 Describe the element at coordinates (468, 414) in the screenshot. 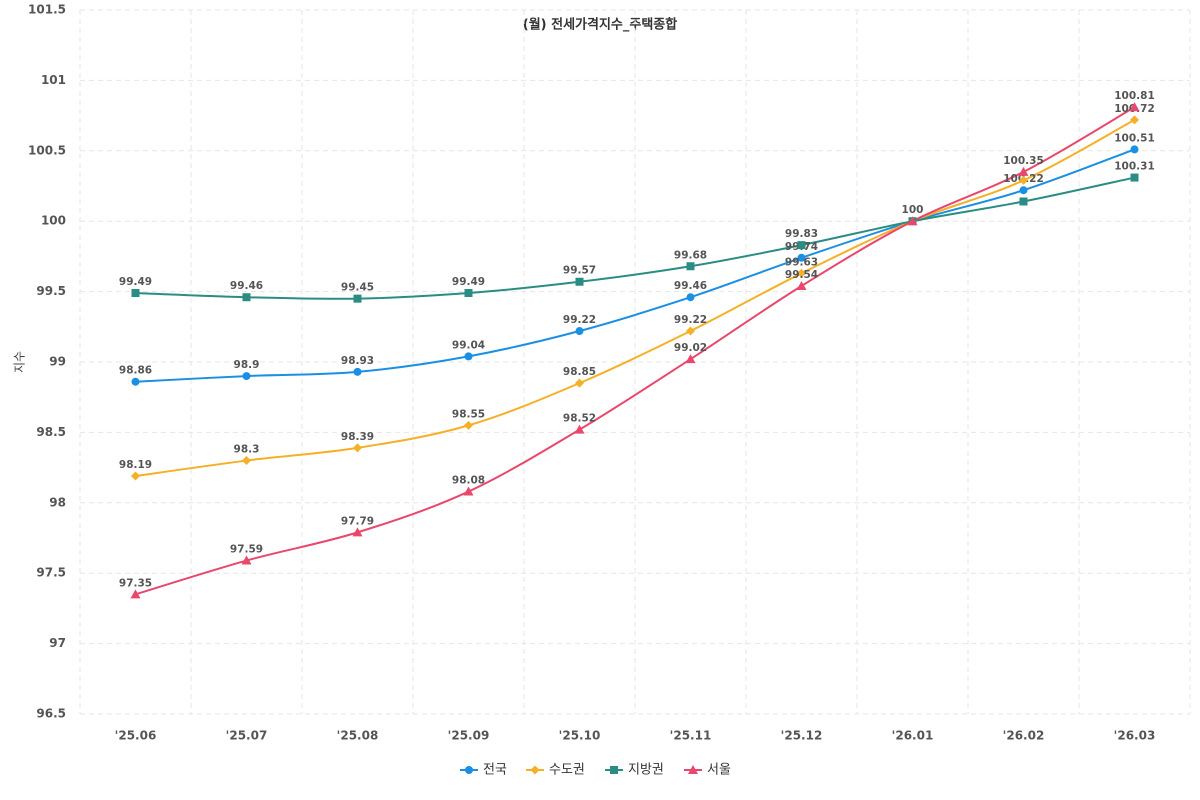

I see `data-label: 98.55` at that location.